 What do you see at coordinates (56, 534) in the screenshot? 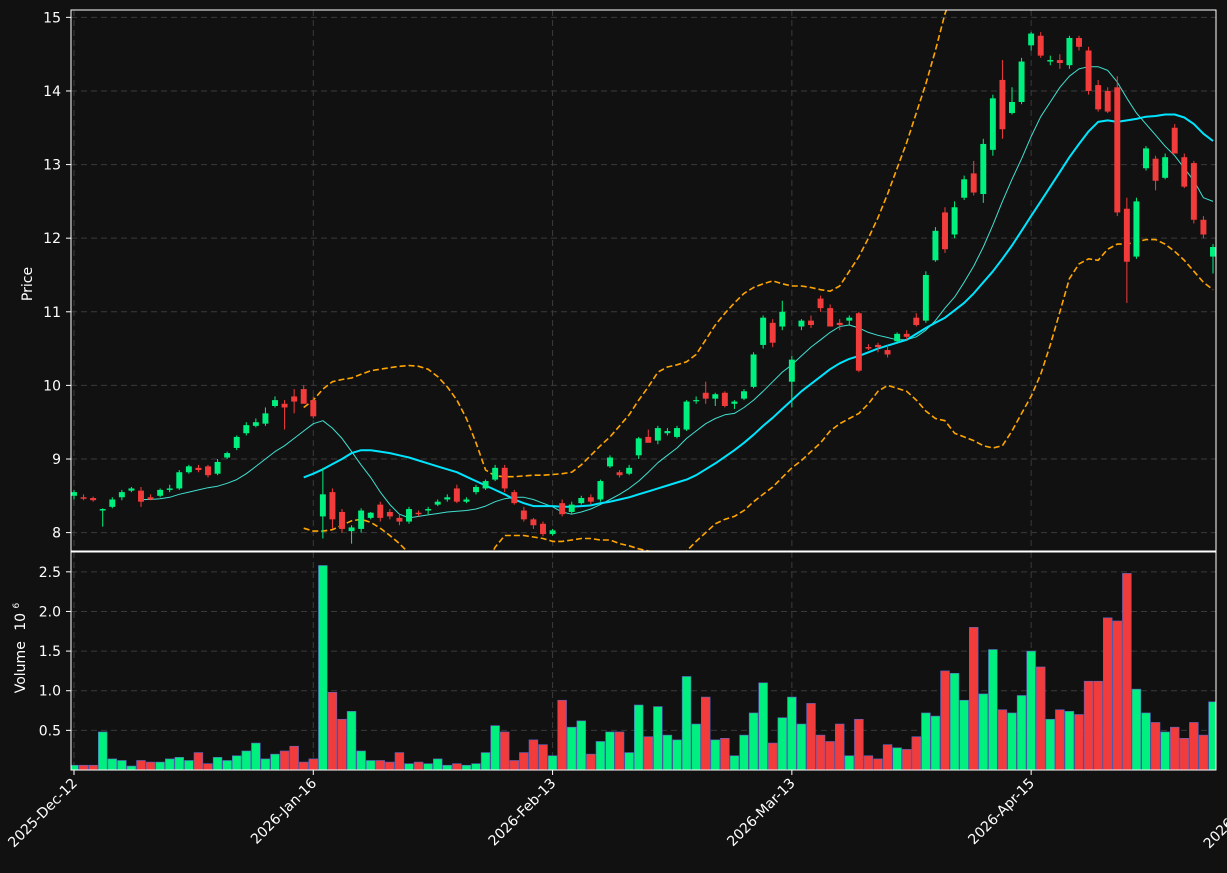
I see `price-tick-label: 8` at bounding box center [56, 534].